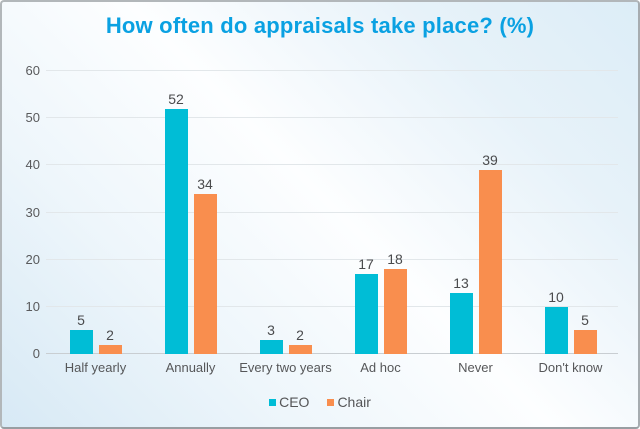  What do you see at coordinates (110, 349) in the screenshot?
I see `bar-chair-half-yearly` at bounding box center [110, 349].